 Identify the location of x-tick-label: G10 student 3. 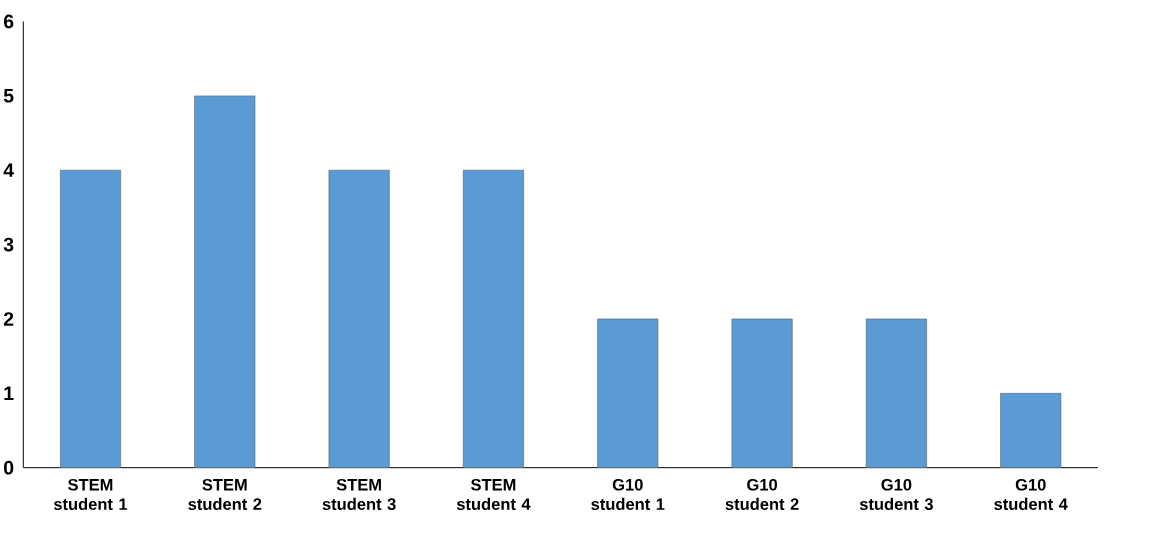
(896, 494).